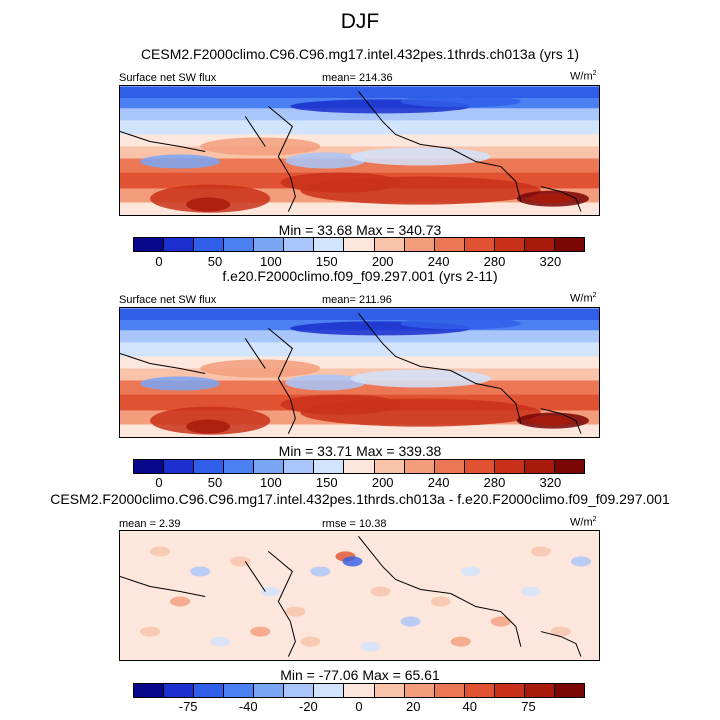 This screenshot has height=720, width=720. What do you see at coordinates (583, 76) in the screenshot?
I see `panel-1-units: W/m2` at bounding box center [583, 76].